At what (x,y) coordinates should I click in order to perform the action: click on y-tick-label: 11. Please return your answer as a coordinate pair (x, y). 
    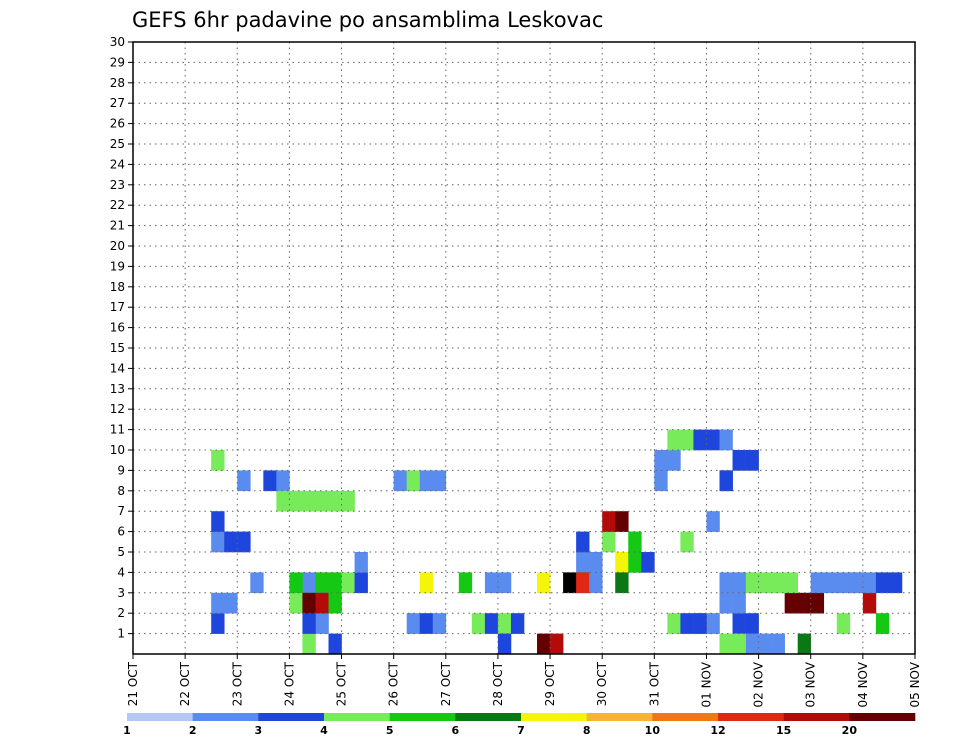
    Looking at the image, I should click on (117, 430).